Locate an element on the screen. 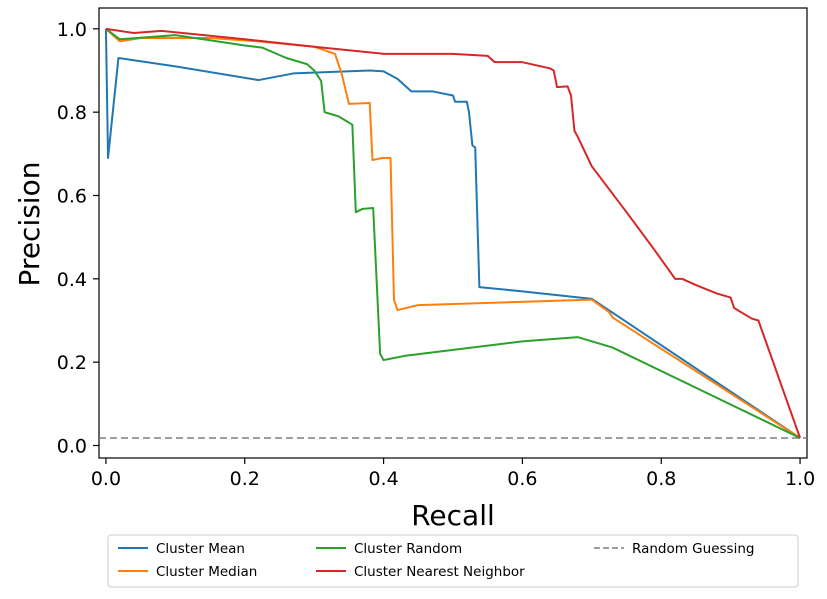 The image size is (827, 599). legend-item-cluster-mean: Cluster Mean is located at coordinates (181, 549).